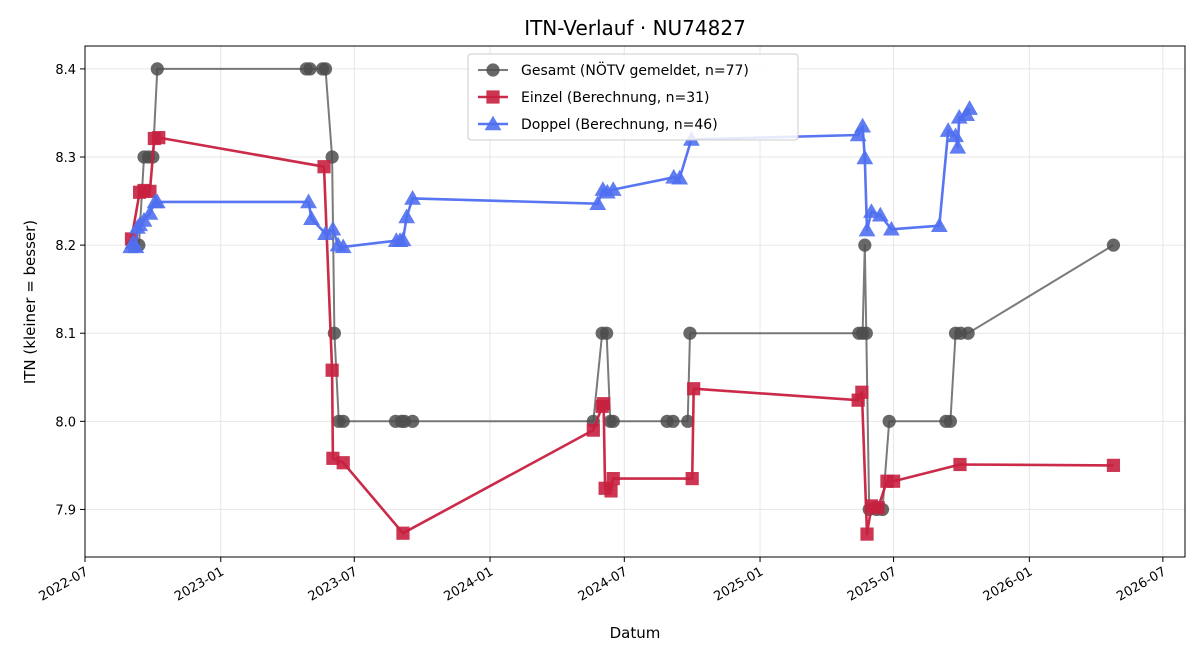 Image resolution: width=1200 pixels, height=660 pixels. What do you see at coordinates (493, 123) in the screenshot?
I see `legend-marker-doppel` at bounding box center [493, 123].